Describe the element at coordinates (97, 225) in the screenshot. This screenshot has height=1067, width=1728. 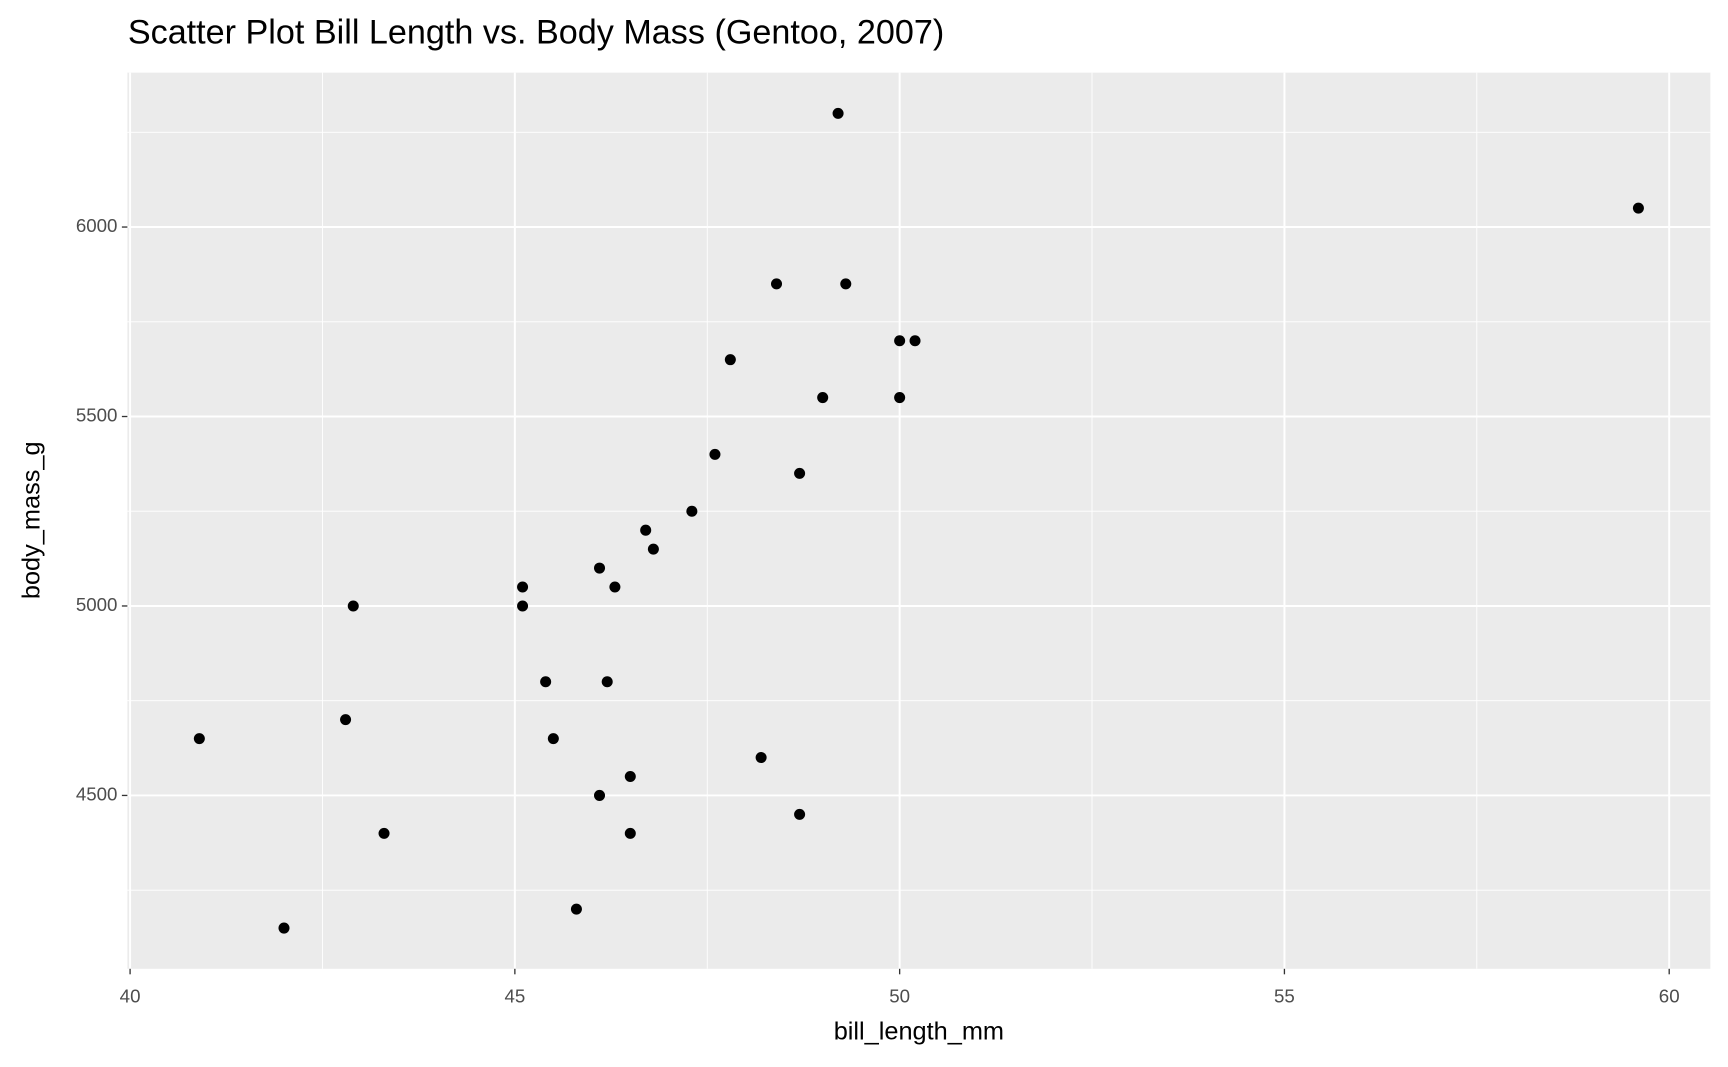
I see `y-tick-label: 6000` at that location.